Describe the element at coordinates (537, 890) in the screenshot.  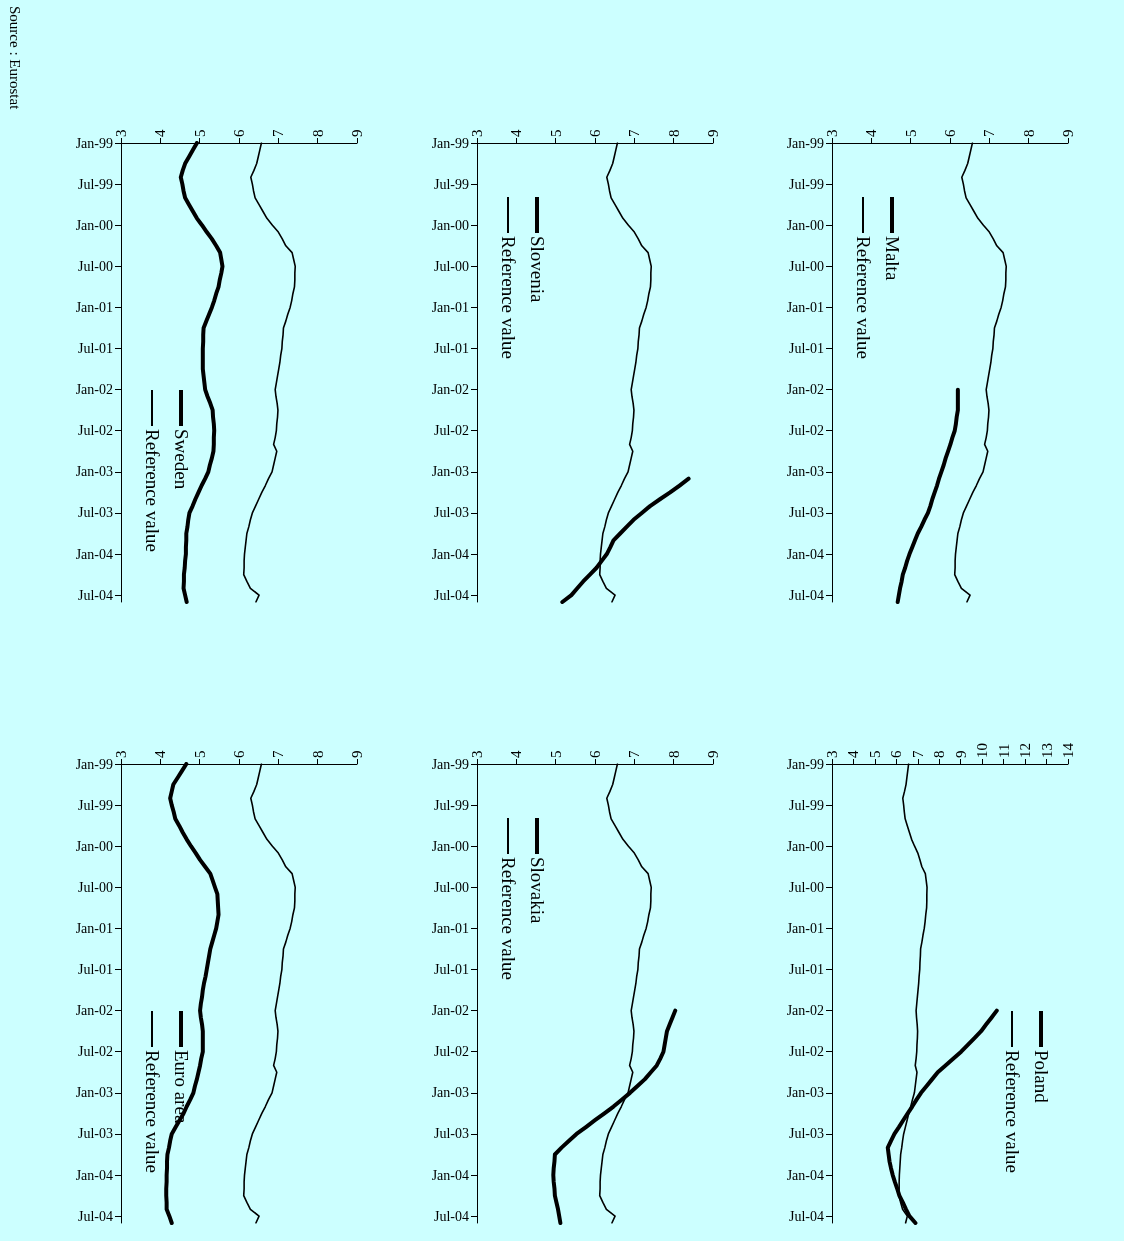
I see `legend-label: Slovakia` at that location.